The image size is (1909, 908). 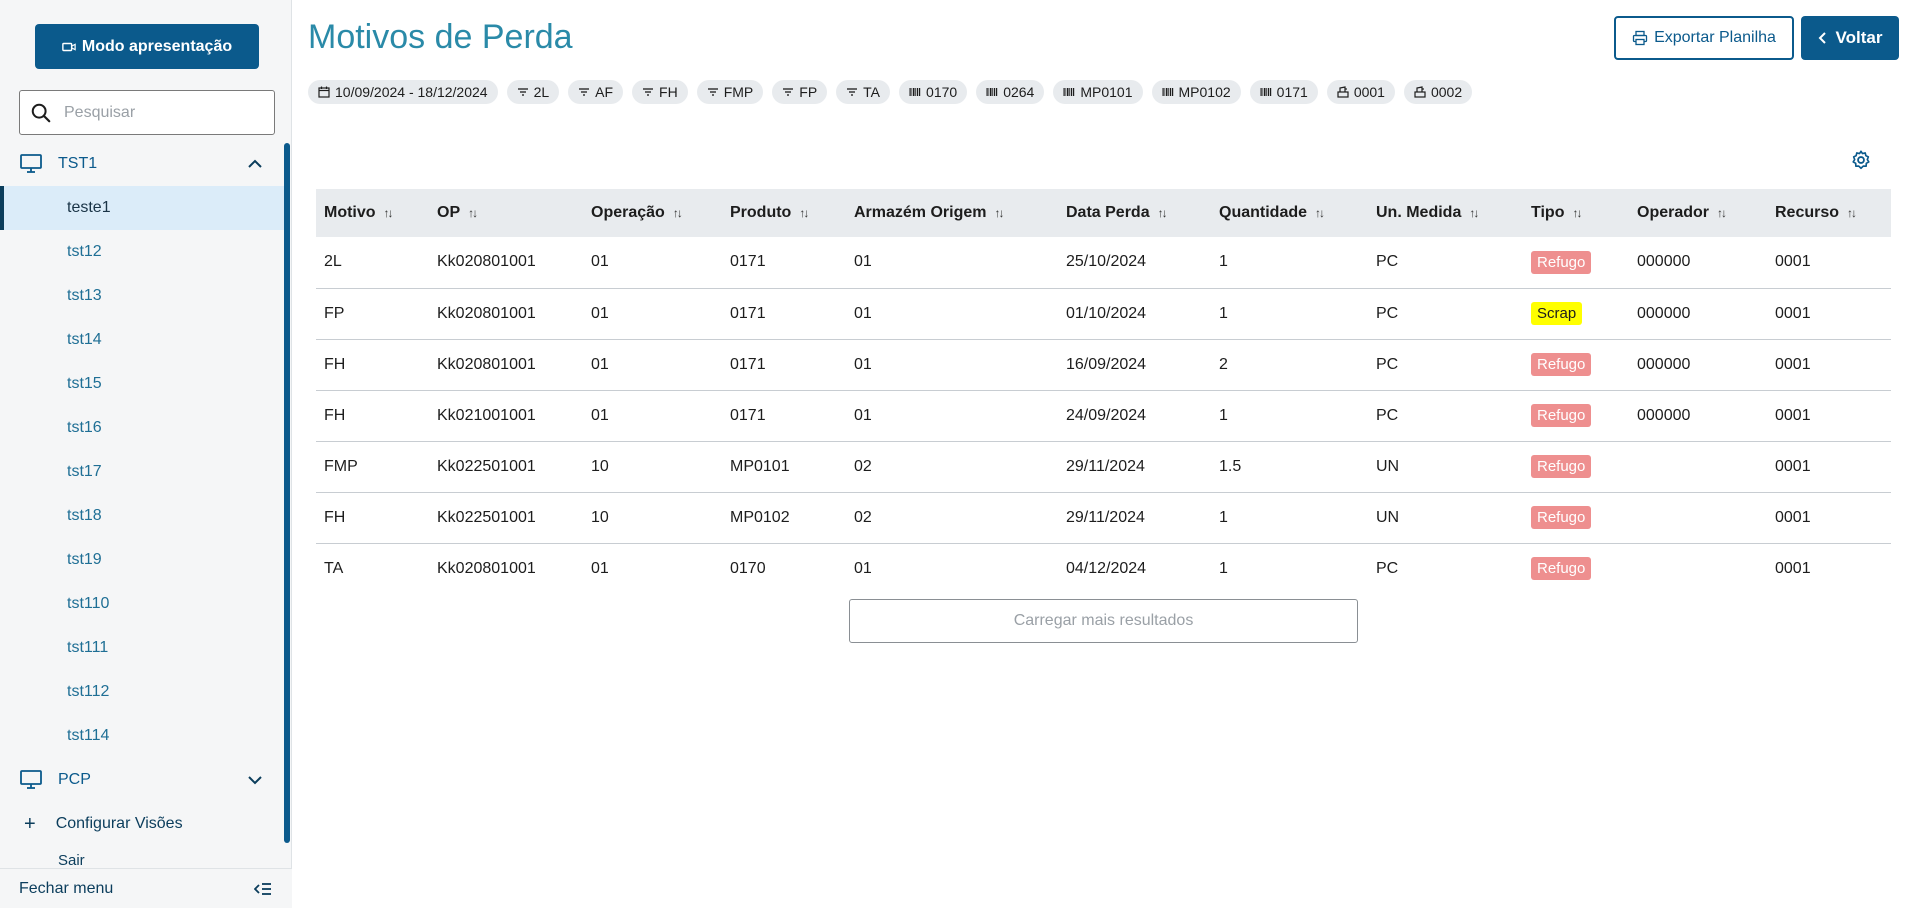 What do you see at coordinates (604, 92) in the screenshot?
I see `filter-chip-label: AF` at bounding box center [604, 92].